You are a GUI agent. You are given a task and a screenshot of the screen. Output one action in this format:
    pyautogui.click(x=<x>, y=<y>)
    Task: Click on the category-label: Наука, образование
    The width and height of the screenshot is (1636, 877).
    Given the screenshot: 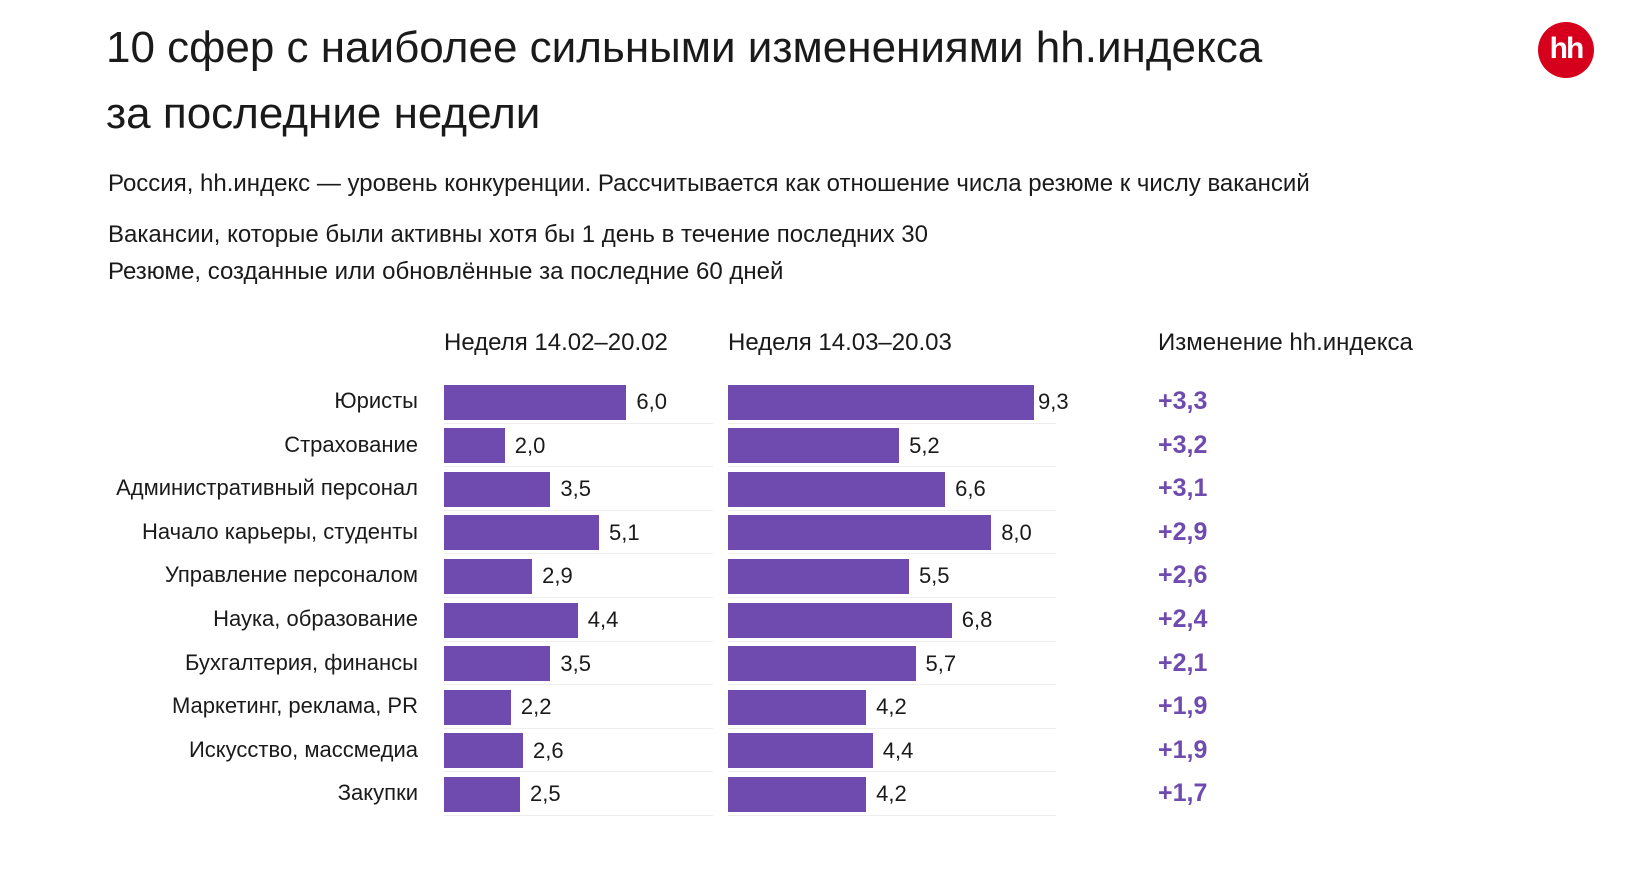 What is the action you would take?
    pyautogui.click(x=315, y=618)
    